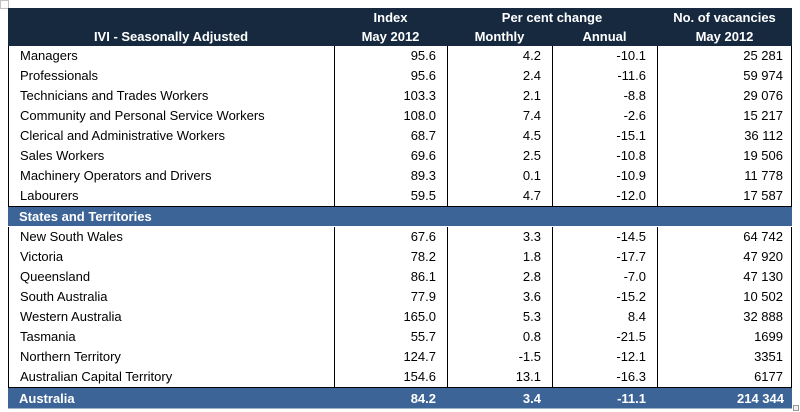 This screenshot has height=412, width=800. What do you see at coordinates (796, 408) in the screenshot?
I see `screenshot-fill-handle-artifact` at bounding box center [796, 408].